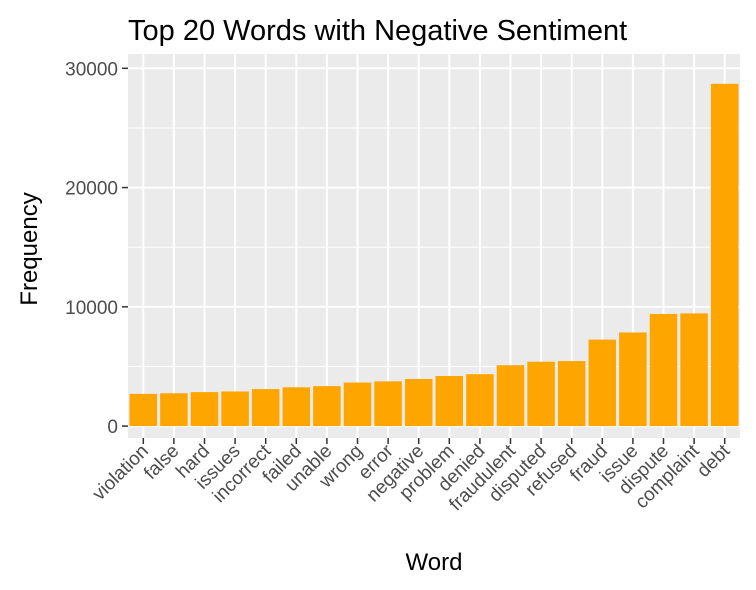 The image size is (756, 590). What do you see at coordinates (174, 410) in the screenshot?
I see `bar-false` at bounding box center [174, 410].